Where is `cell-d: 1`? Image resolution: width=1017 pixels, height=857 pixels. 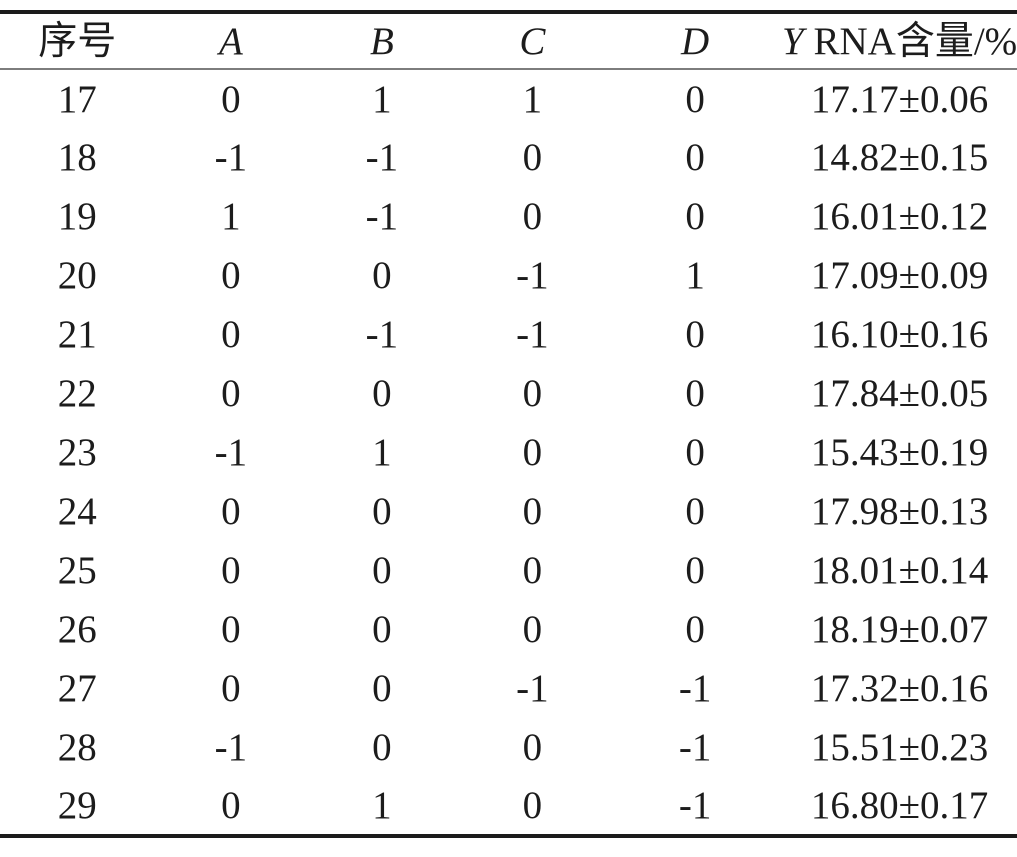
cell-d: 1 is located at coordinates (695, 275).